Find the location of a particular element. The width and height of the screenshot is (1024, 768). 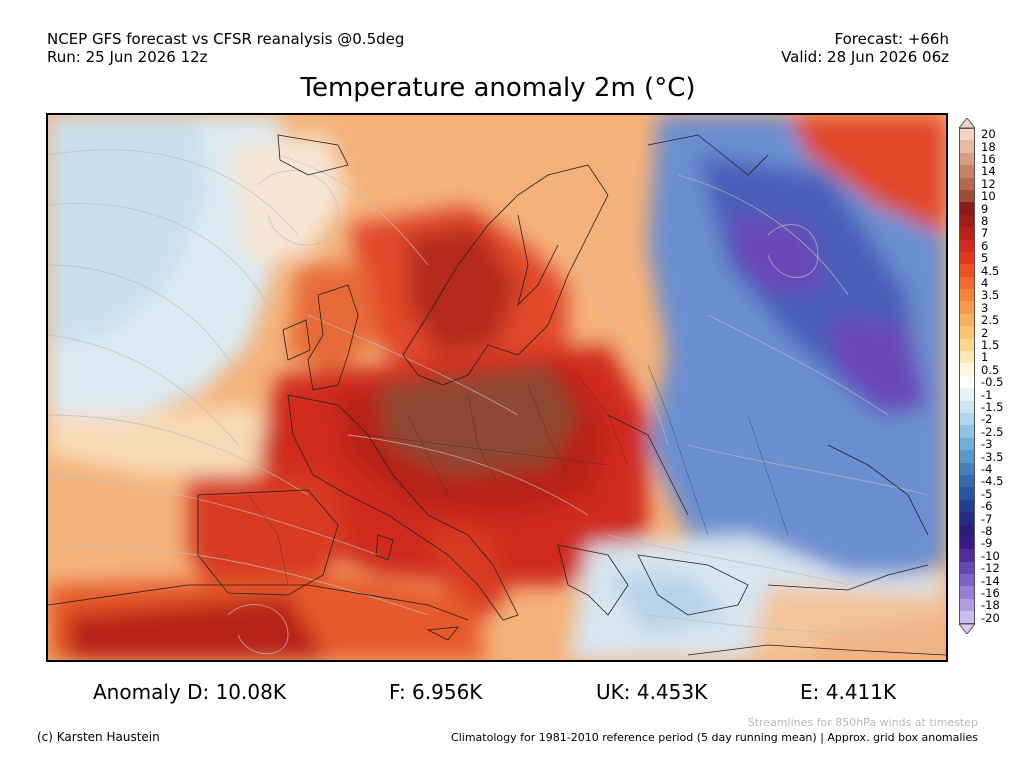

valid-line: Valid: 28 Jun 2026 06z is located at coordinates (865, 57).